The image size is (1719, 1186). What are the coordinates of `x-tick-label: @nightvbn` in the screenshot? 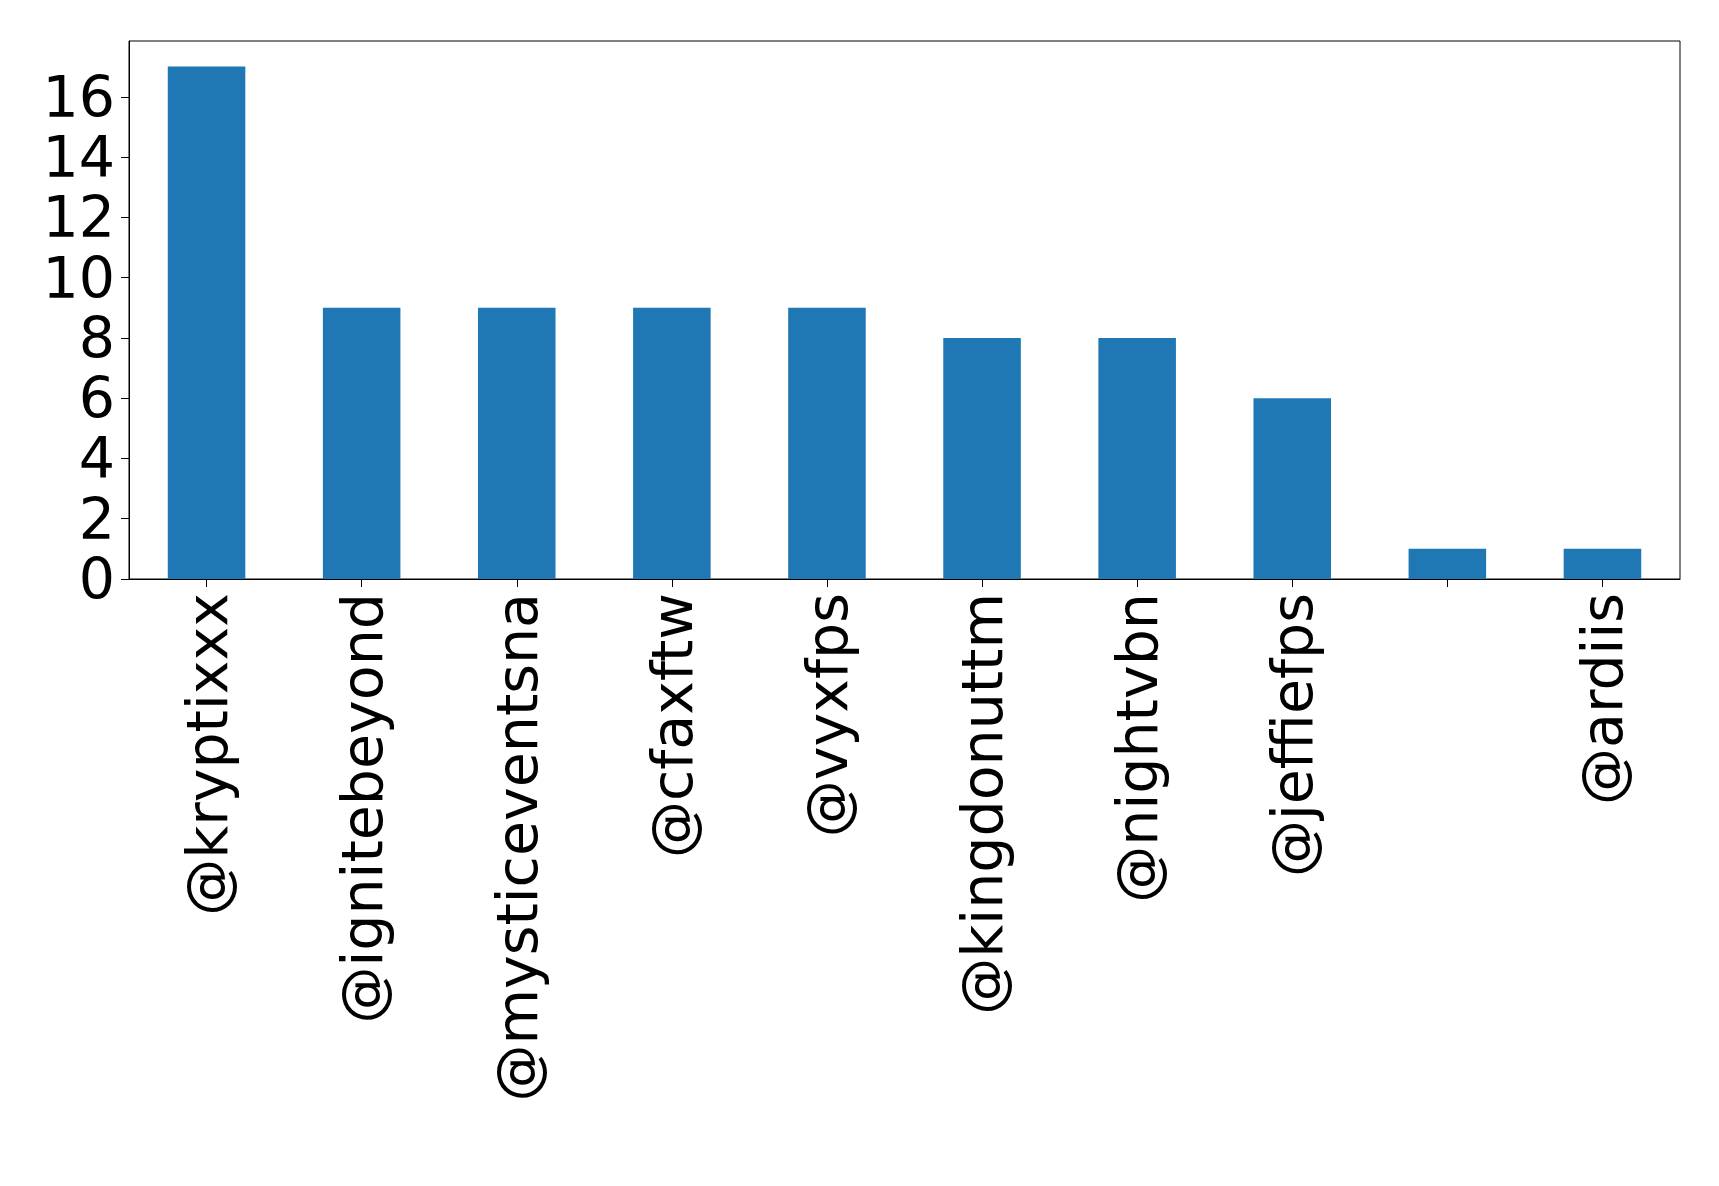 It's located at (1137, 748).